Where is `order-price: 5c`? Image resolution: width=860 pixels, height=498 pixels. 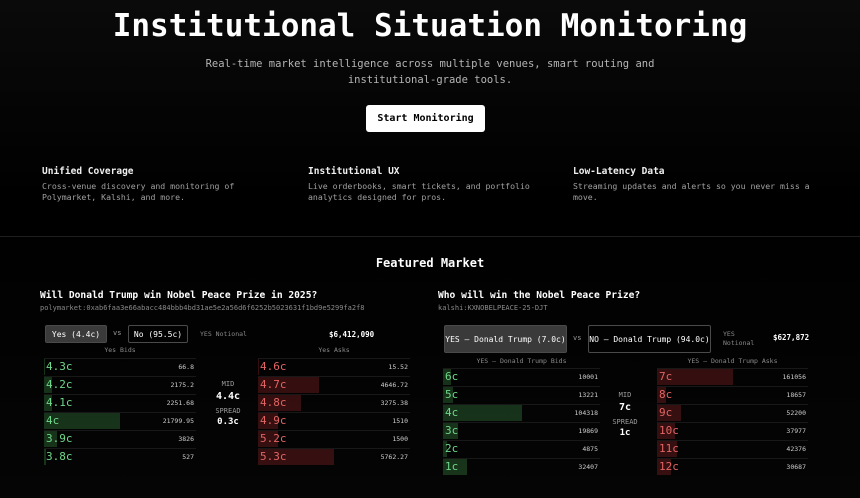
order-price: 5c is located at coordinates (452, 394).